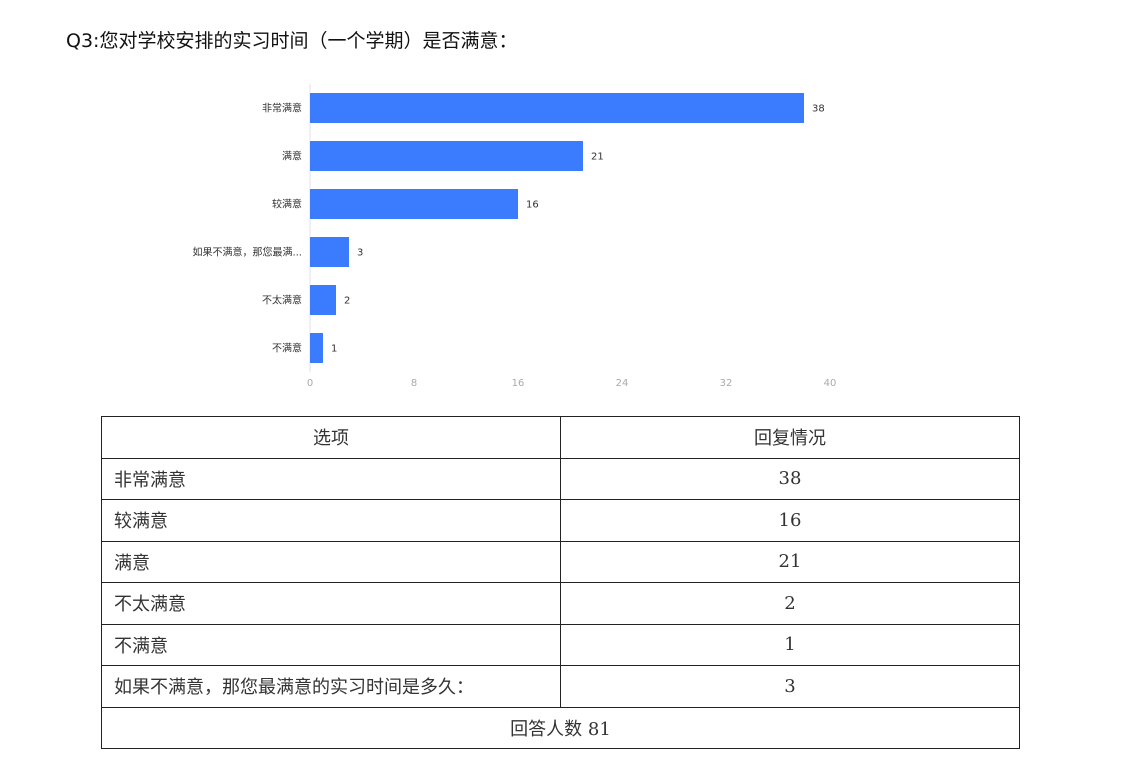 The height and width of the screenshot is (759, 1121). Describe the element at coordinates (518, 383) in the screenshot. I see `x-tick-label: 16` at that location.